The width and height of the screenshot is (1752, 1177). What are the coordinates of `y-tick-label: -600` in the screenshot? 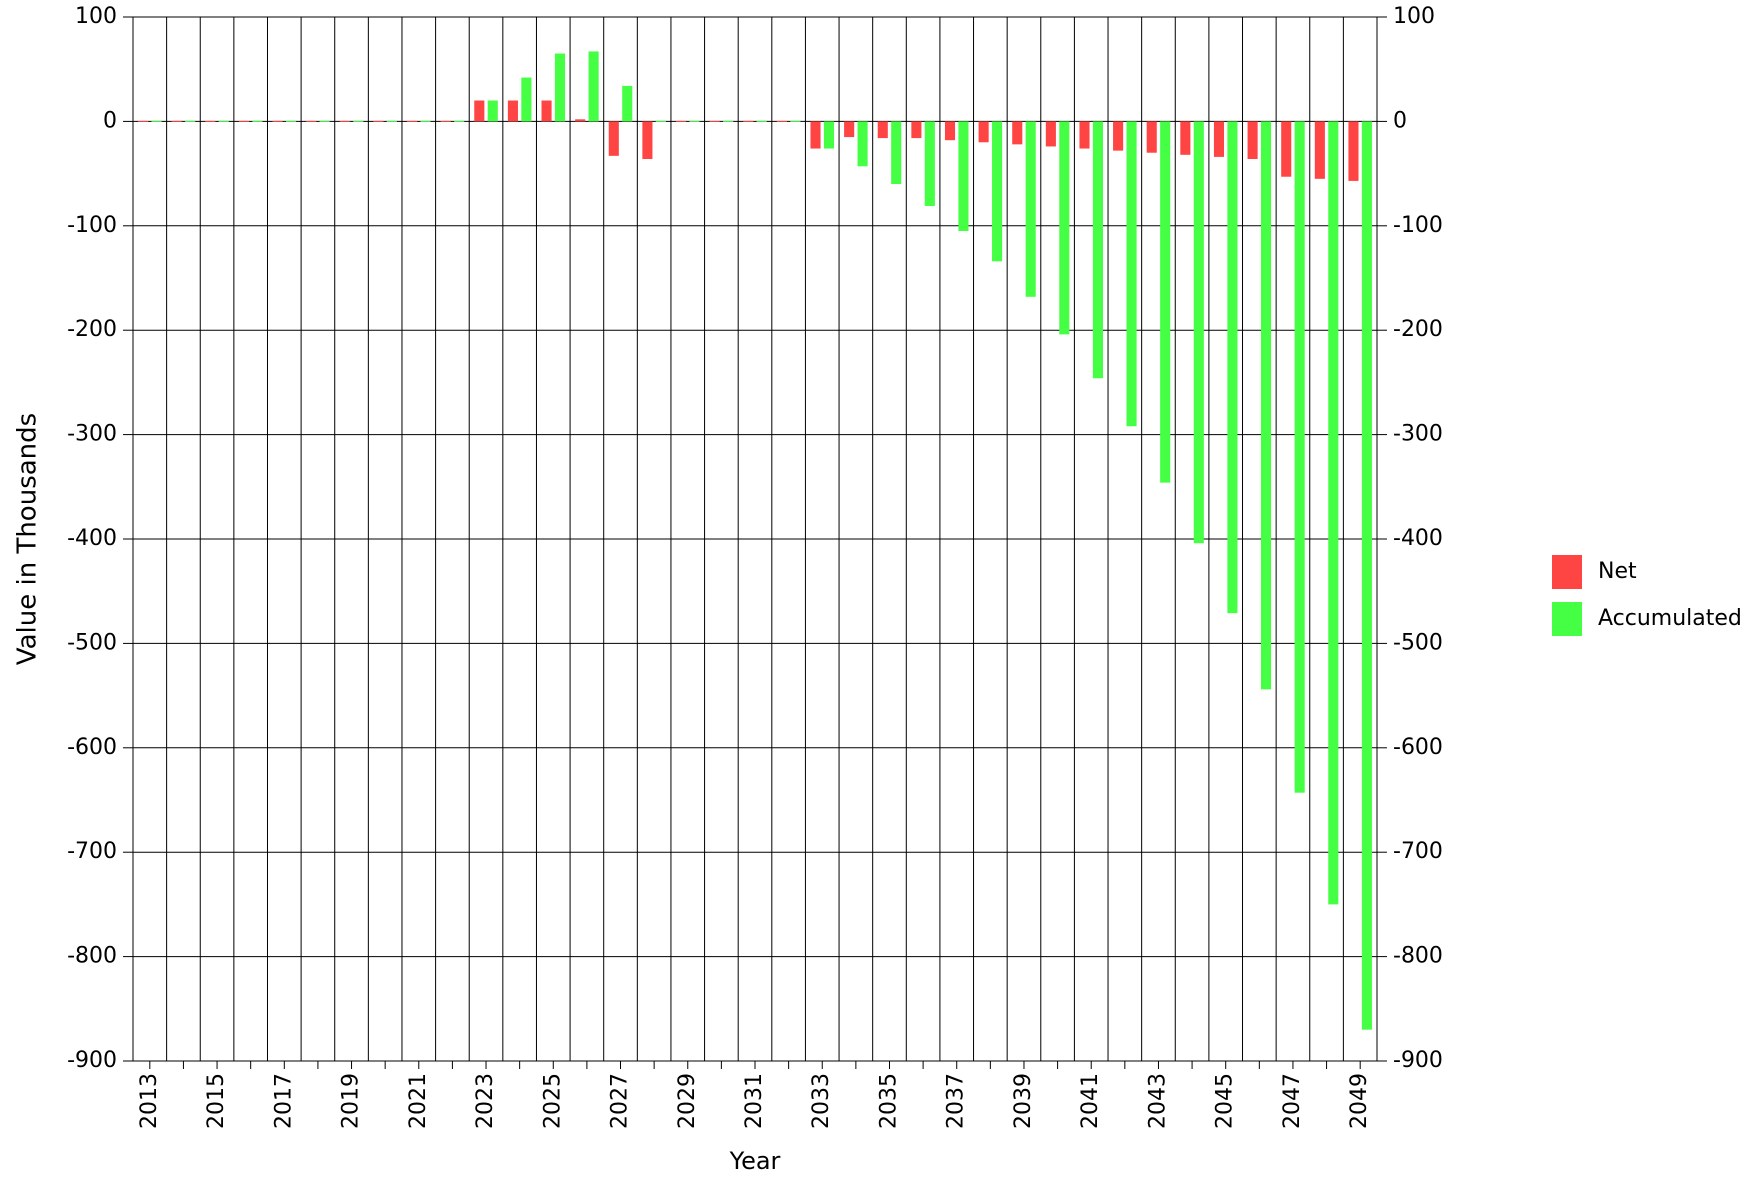 It's located at (92, 747).